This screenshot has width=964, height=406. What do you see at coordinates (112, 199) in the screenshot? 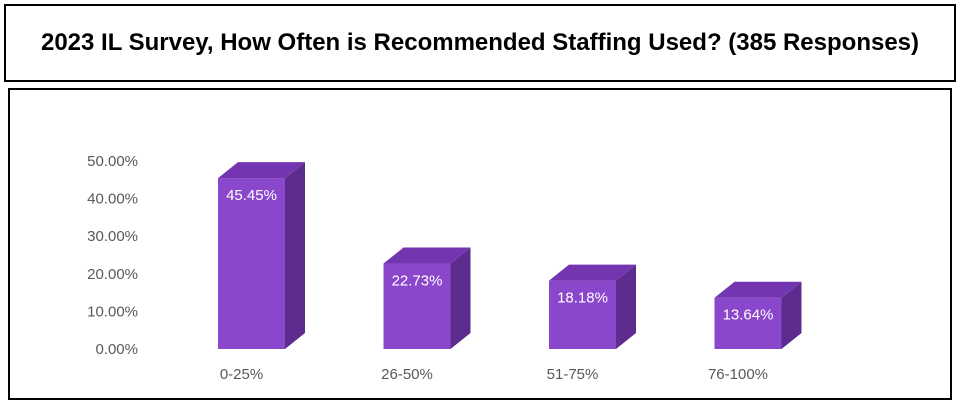
I see `y-tick-label: 40.00%` at bounding box center [112, 199].